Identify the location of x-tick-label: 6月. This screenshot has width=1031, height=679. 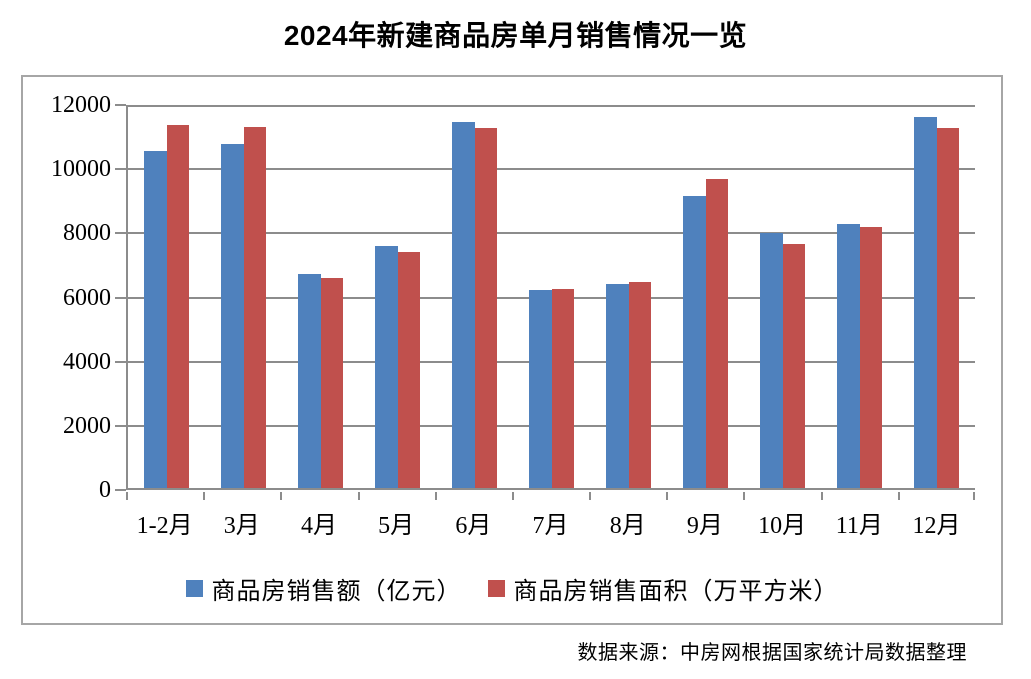
(473, 526).